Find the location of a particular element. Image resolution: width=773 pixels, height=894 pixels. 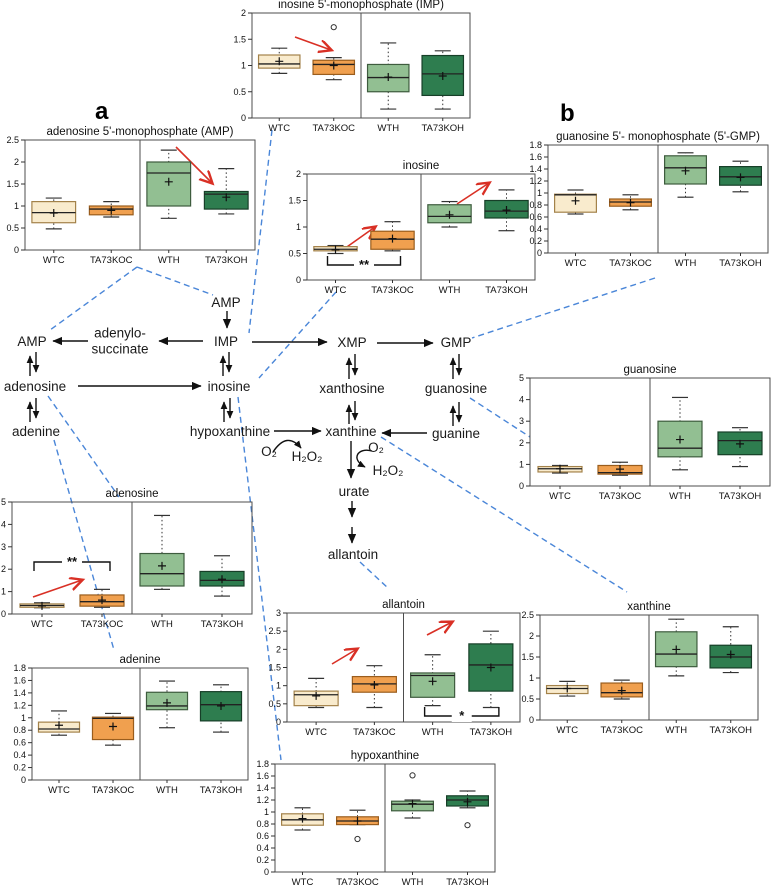

y-tick-label: 3 is located at coordinates (278, 613).